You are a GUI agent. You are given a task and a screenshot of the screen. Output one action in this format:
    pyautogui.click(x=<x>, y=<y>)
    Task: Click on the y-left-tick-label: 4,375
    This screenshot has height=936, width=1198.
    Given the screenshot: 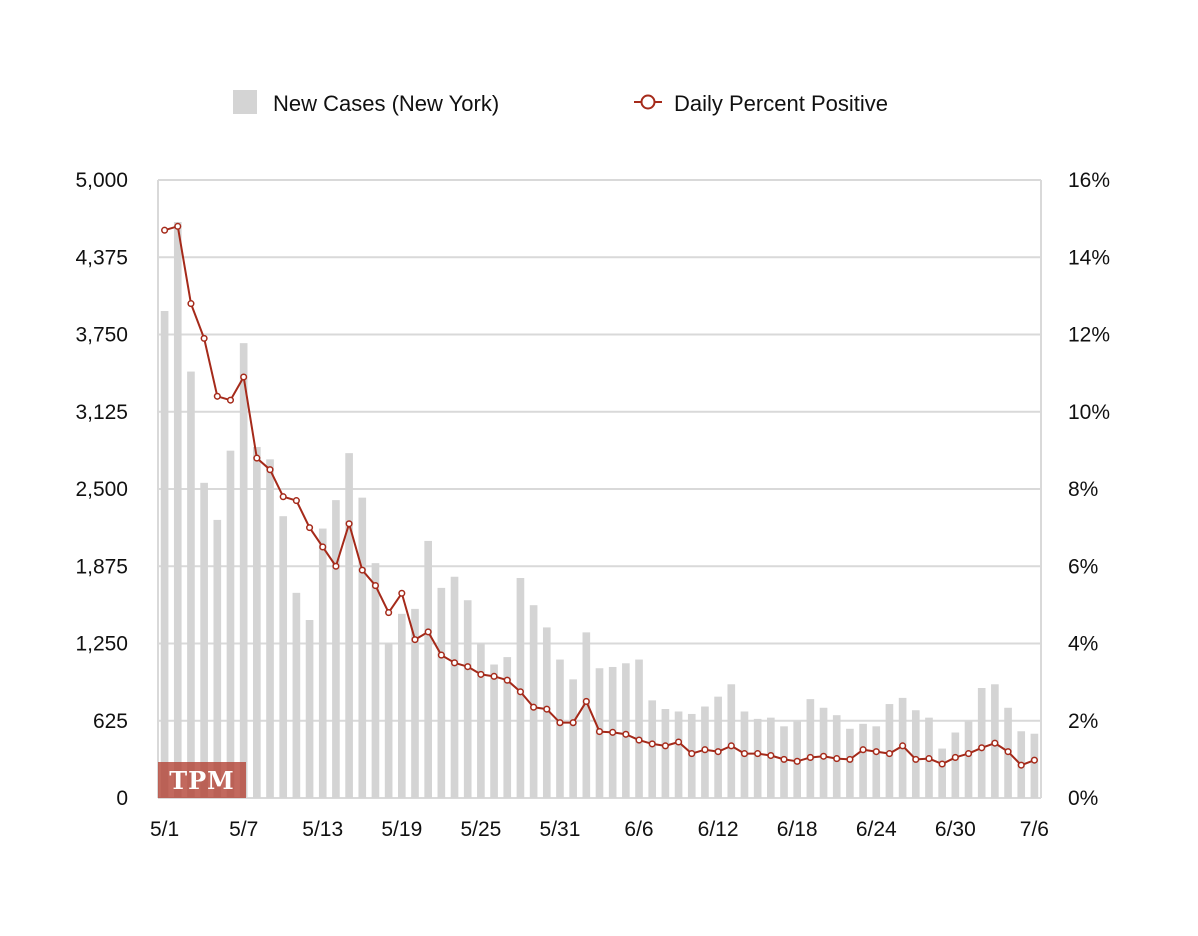 What is the action you would take?
    pyautogui.click(x=101, y=257)
    